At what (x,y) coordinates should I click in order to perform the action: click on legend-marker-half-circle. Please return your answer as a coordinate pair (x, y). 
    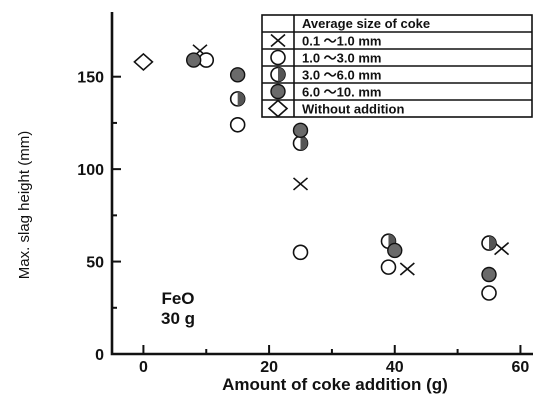
    Looking at the image, I should click on (278, 74).